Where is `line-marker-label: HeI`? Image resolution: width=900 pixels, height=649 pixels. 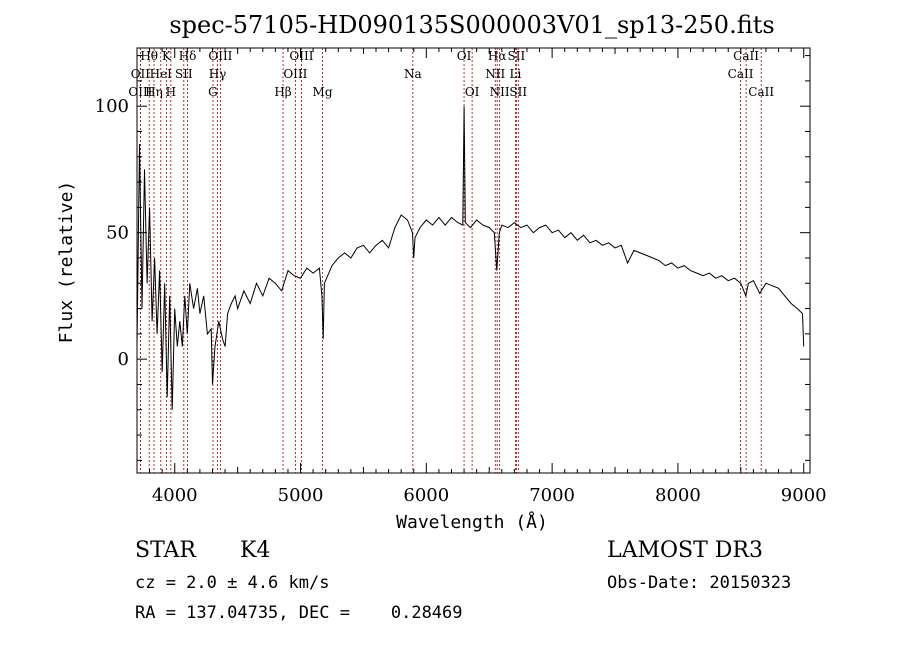 line-marker-label: HeI is located at coordinates (161, 74).